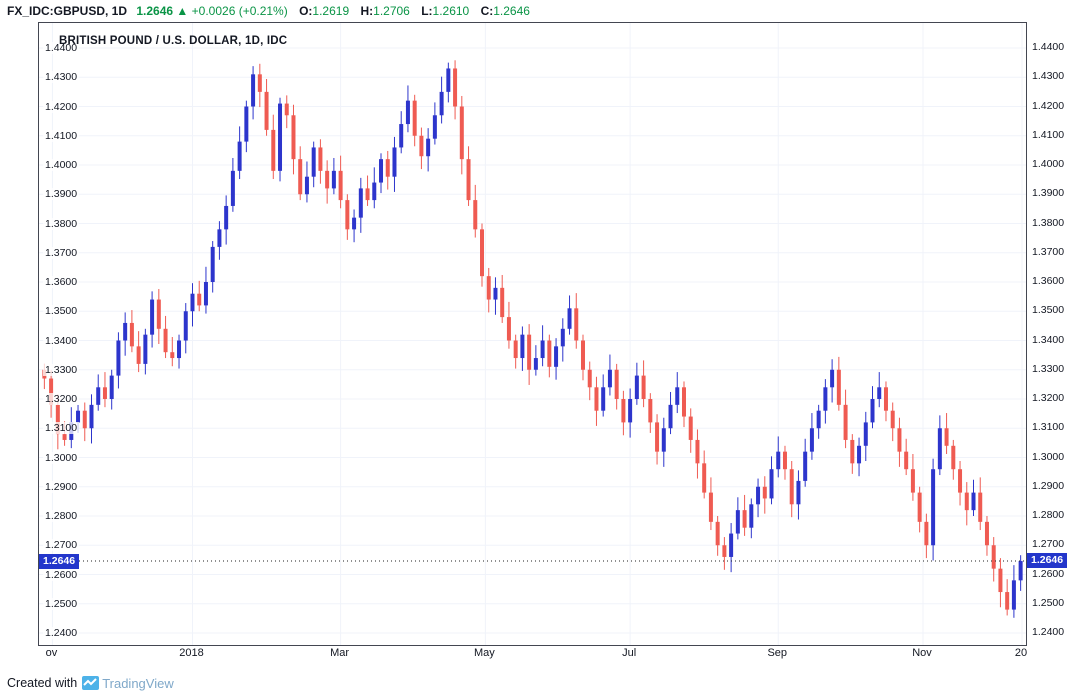 This screenshot has height=697, width=1077. Describe the element at coordinates (922, 653) in the screenshot. I see `x-axis-label: Nov` at that location.